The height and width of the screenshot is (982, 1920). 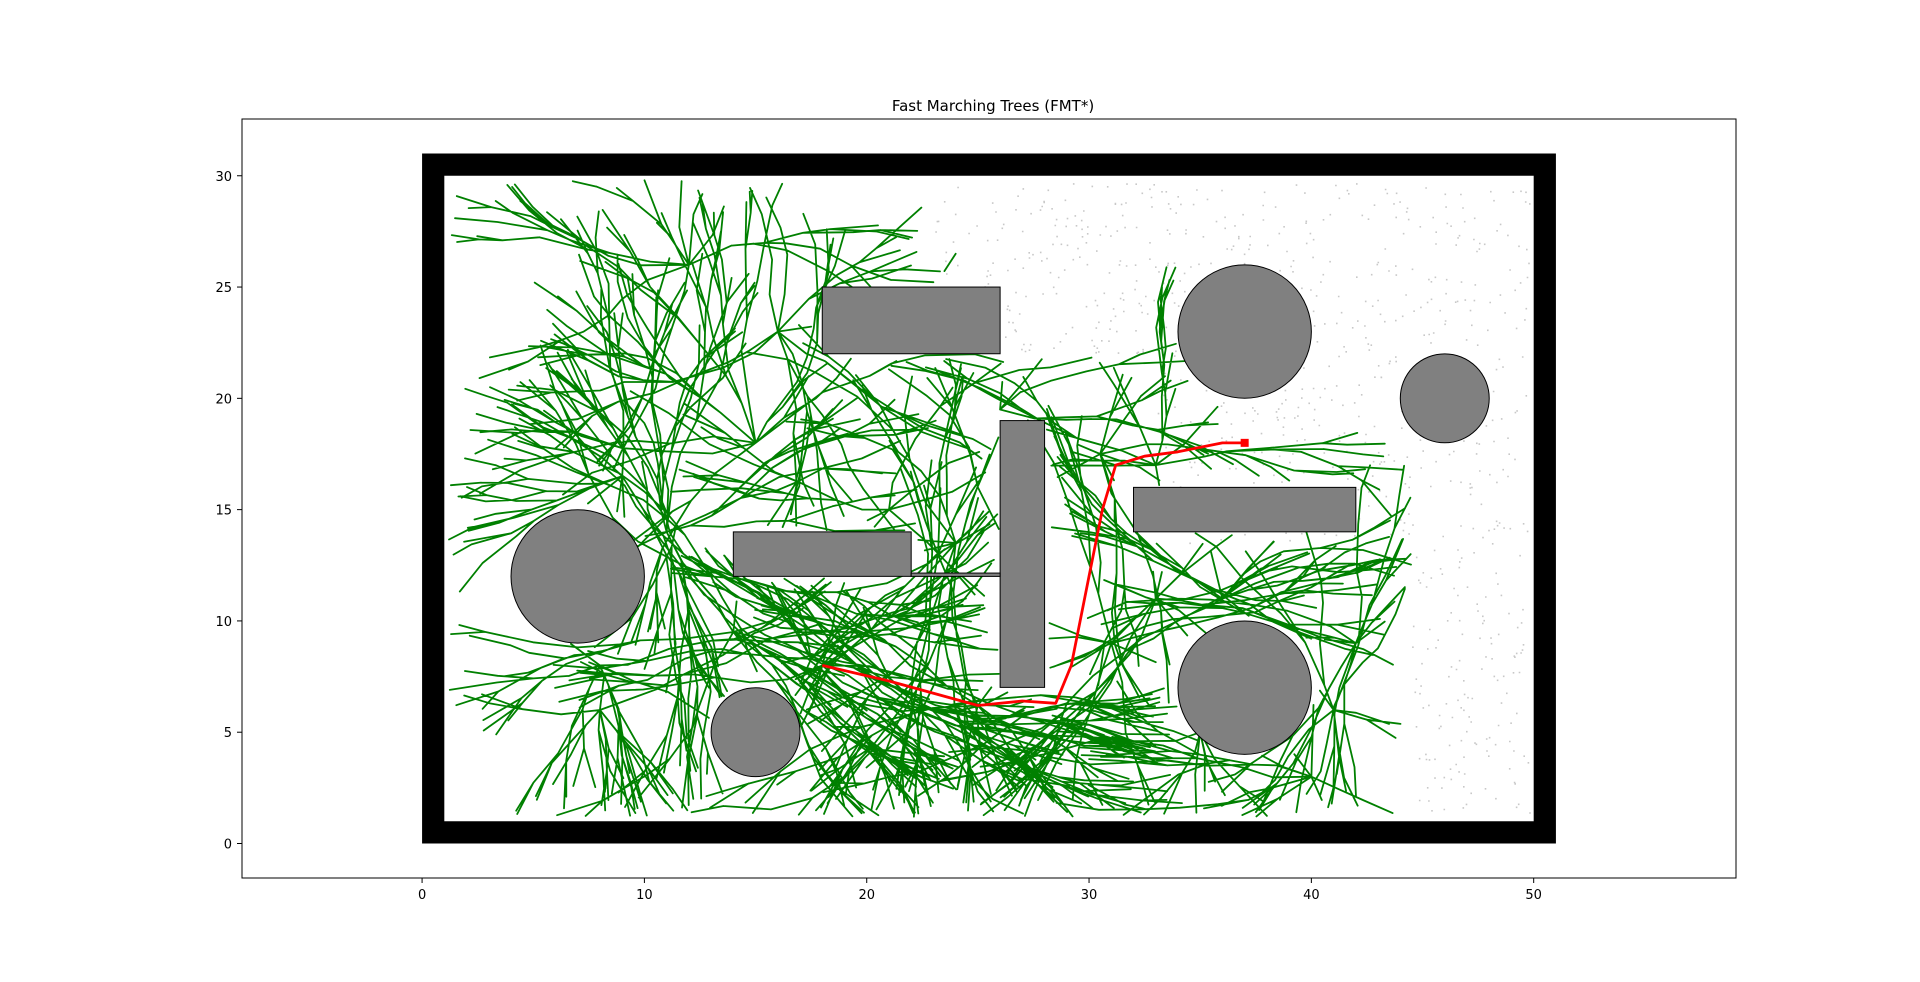 I want to click on x-tick-label-40: 40, so click(x=1311, y=895).